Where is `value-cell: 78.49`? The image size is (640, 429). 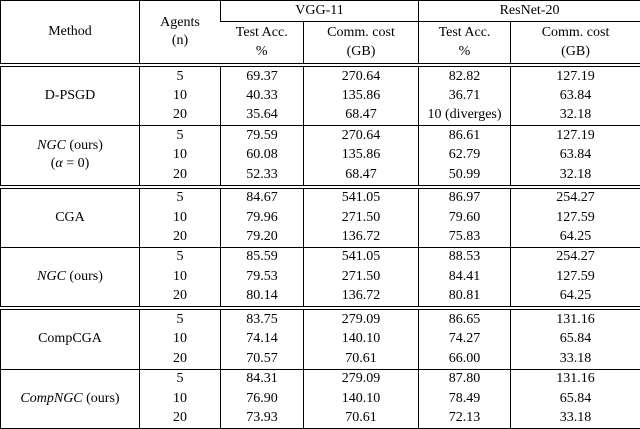 value-cell: 78.49 is located at coordinates (464, 399).